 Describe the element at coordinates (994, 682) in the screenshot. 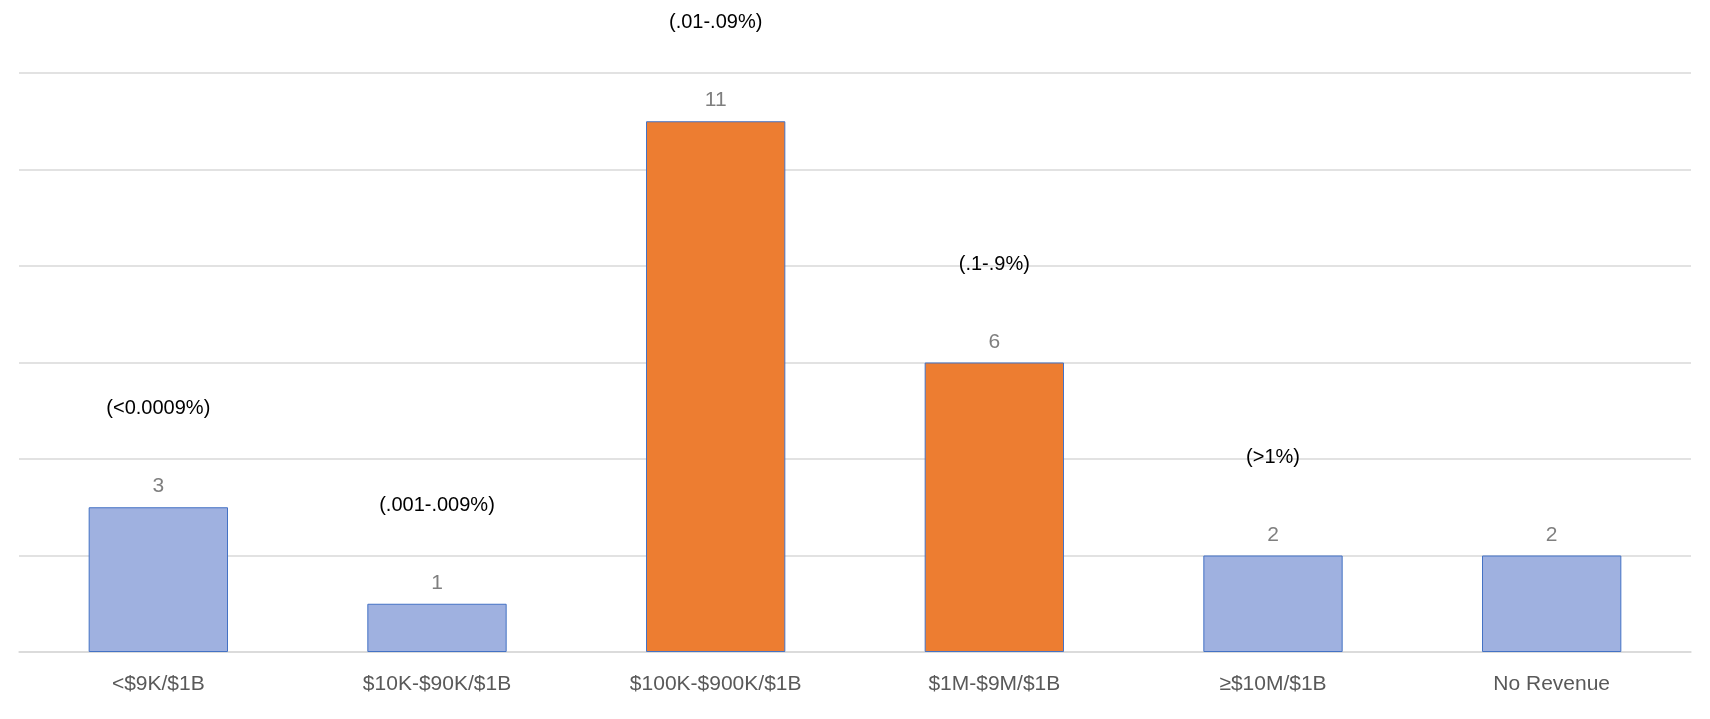

I see `x-tick-label: $1M-$9M/$1B` at that location.